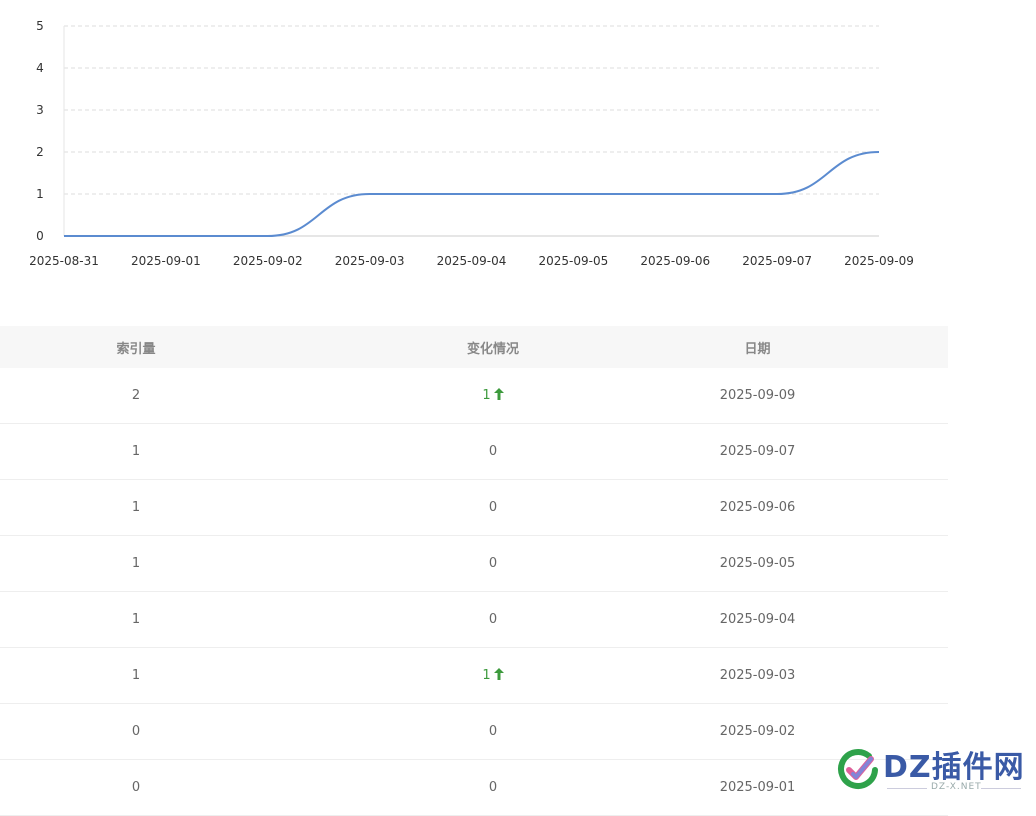 This screenshot has height=816, width=1036. I want to click on chart-series, so click(472, 194).